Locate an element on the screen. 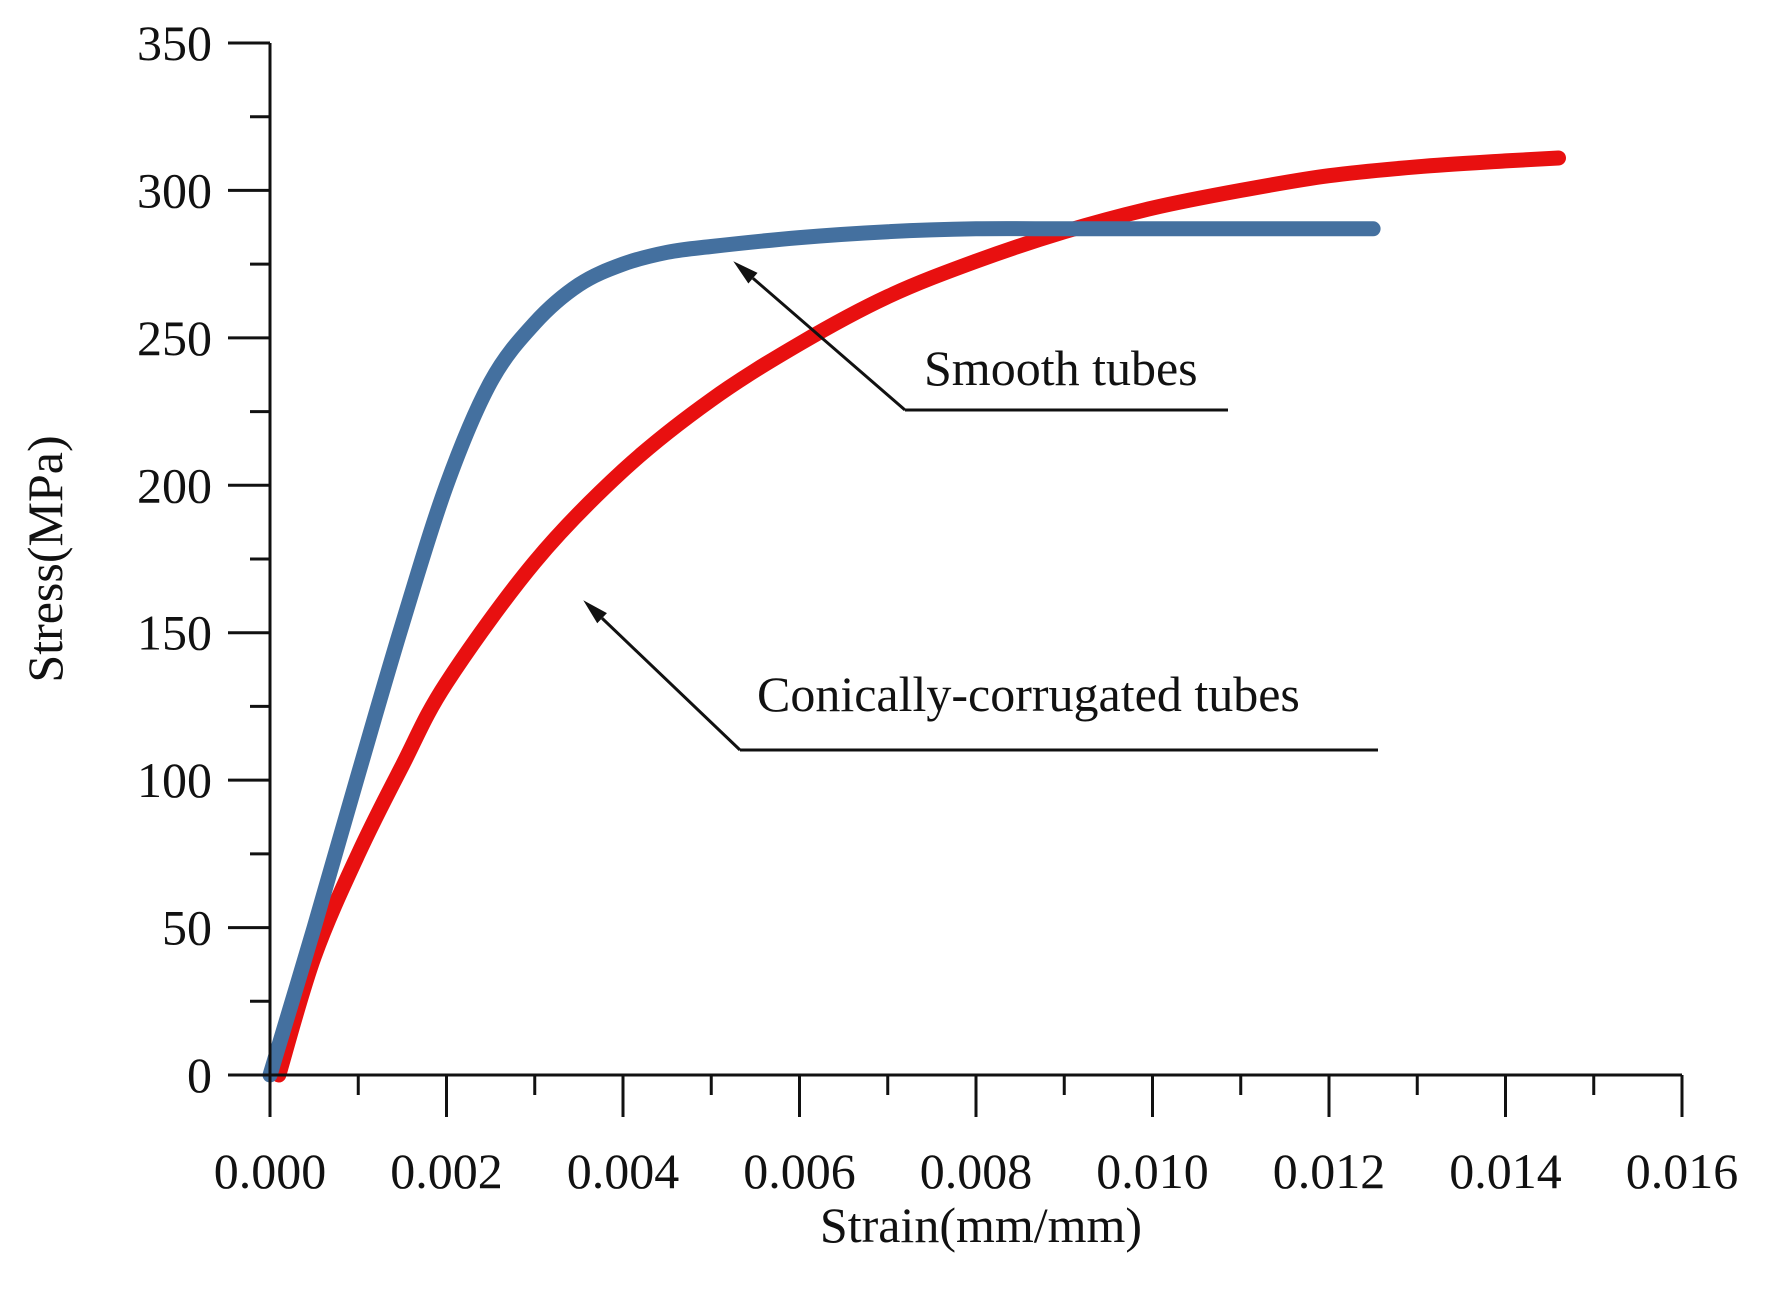 This screenshot has width=1765, height=1298. x-tick-label: 0.014 is located at coordinates (1505, 1171).